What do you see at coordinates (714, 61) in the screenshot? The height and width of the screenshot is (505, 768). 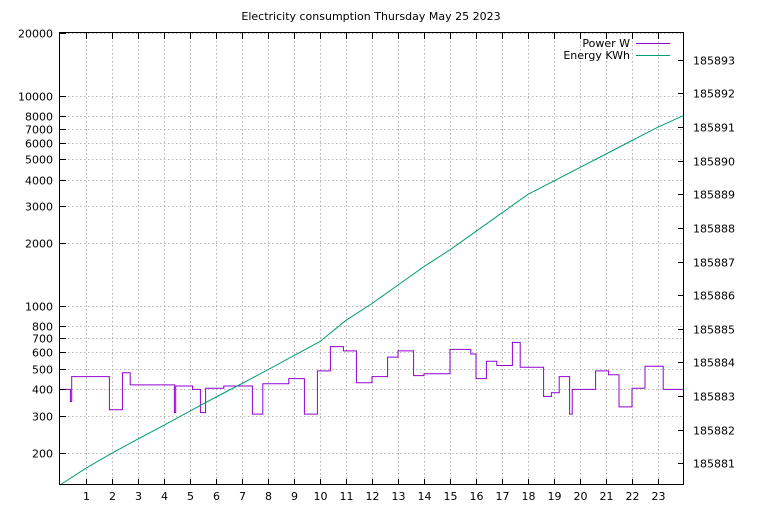 I see `y-right-tick-label: 185893` at bounding box center [714, 61].